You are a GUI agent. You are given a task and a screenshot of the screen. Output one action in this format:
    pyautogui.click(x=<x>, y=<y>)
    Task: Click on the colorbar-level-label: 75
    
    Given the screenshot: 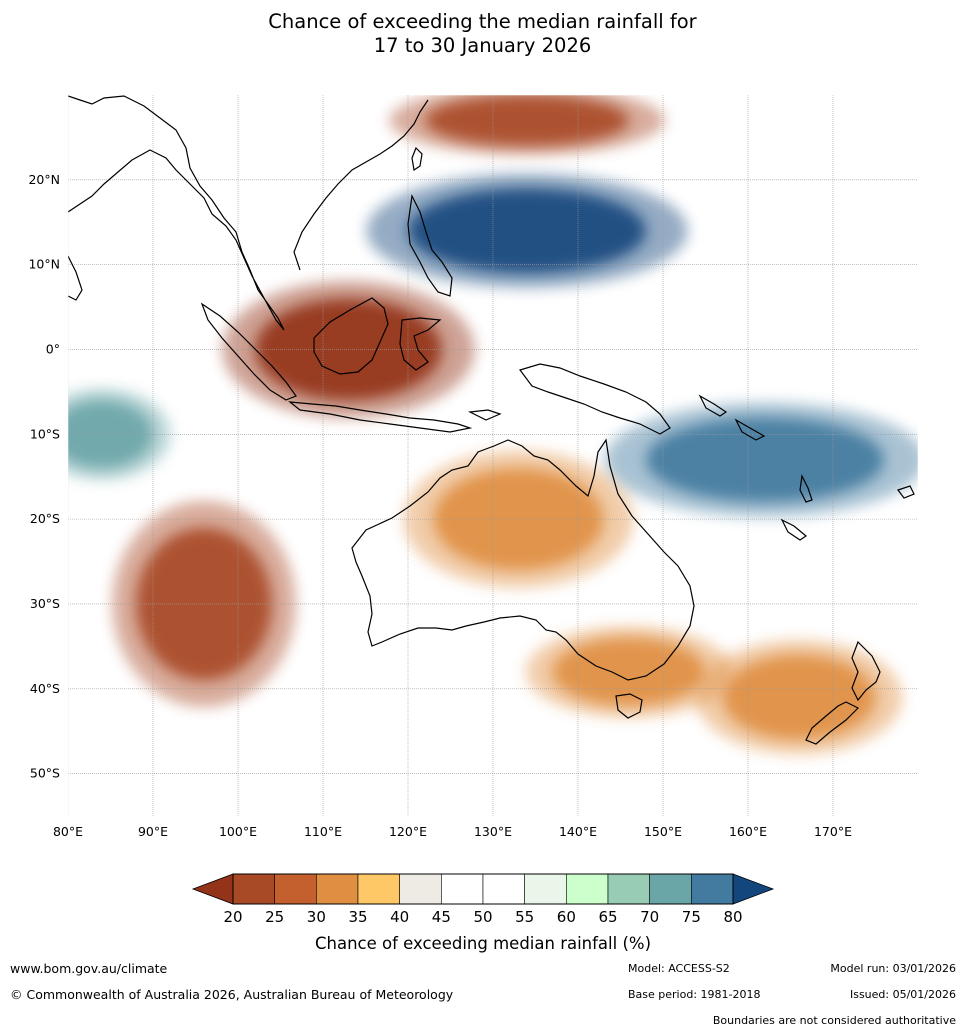 What is the action you would take?
    pyautogui.click(x=691, y=917)
    